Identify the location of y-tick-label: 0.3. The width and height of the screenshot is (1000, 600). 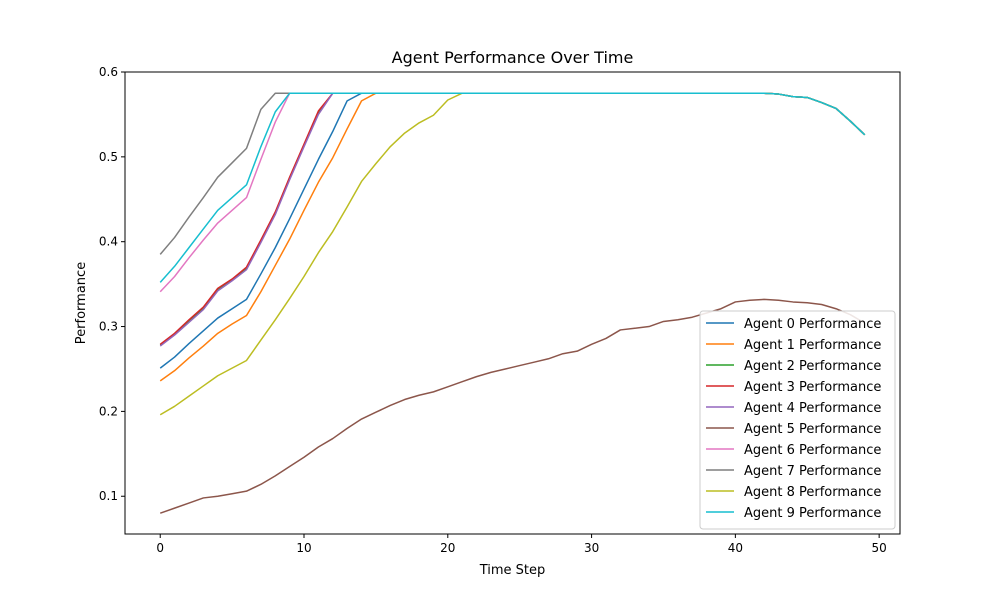
(108, 327).